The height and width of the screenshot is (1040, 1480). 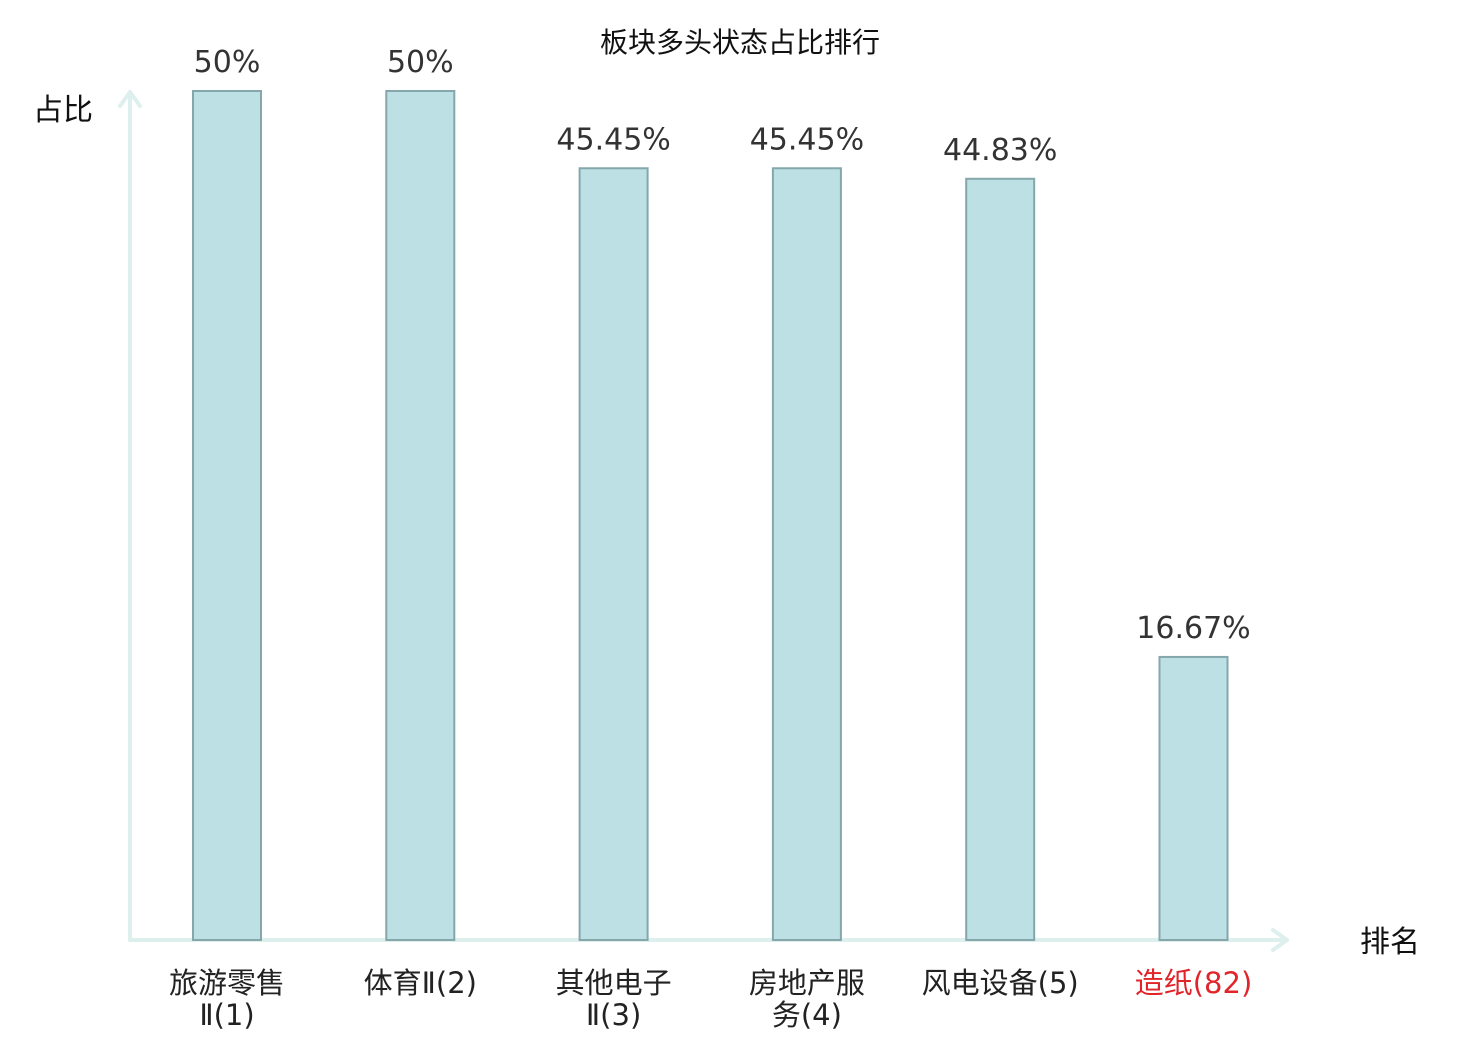 What do you see at coordinates (807, 983) in the screenshot?
I see `category-label-4-line-1: 房地产服` at bounding box center [807, 983].